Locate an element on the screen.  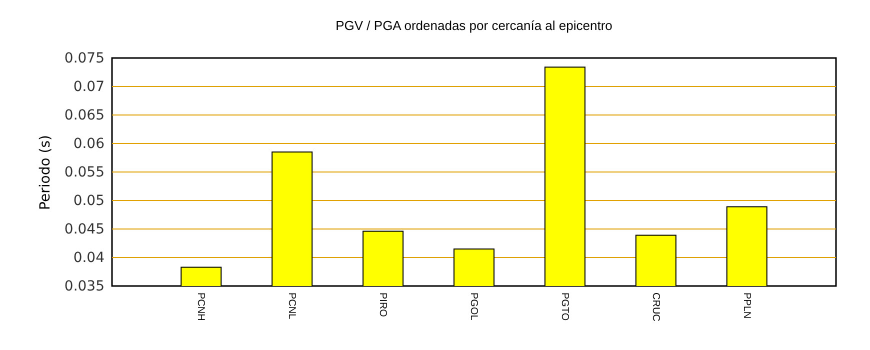
x-tick-label: PIRO is located at coordinates (382, 305).